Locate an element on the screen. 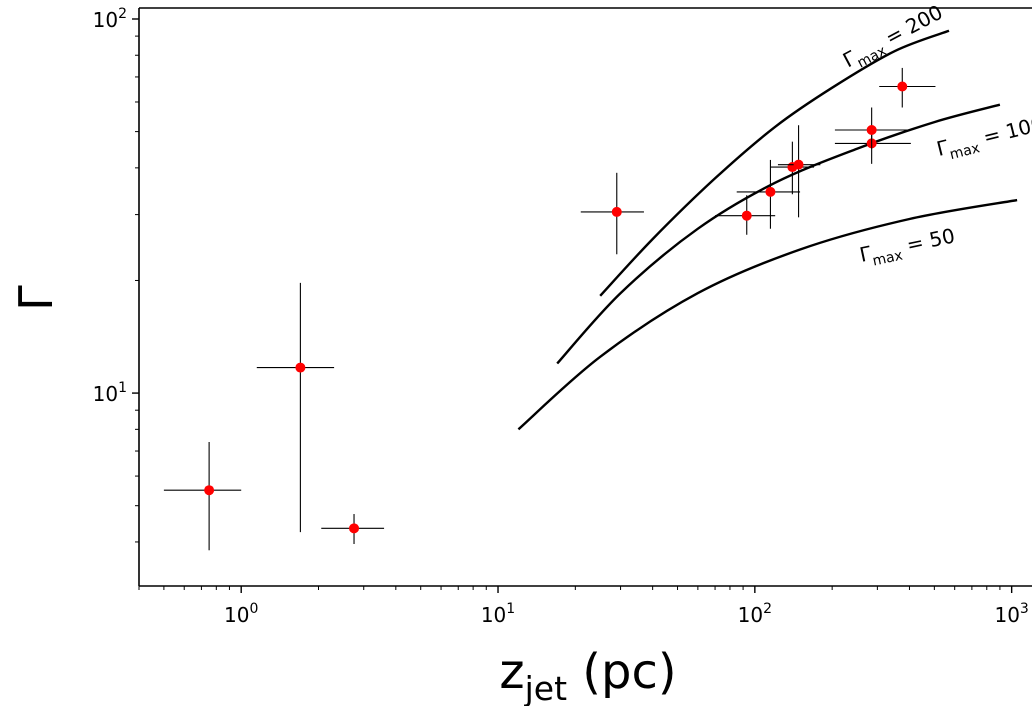 Image resolution: width=1032 pixels, height=706 pixels. x-axis-label-sub: jet is located at coordinates (545, 687).